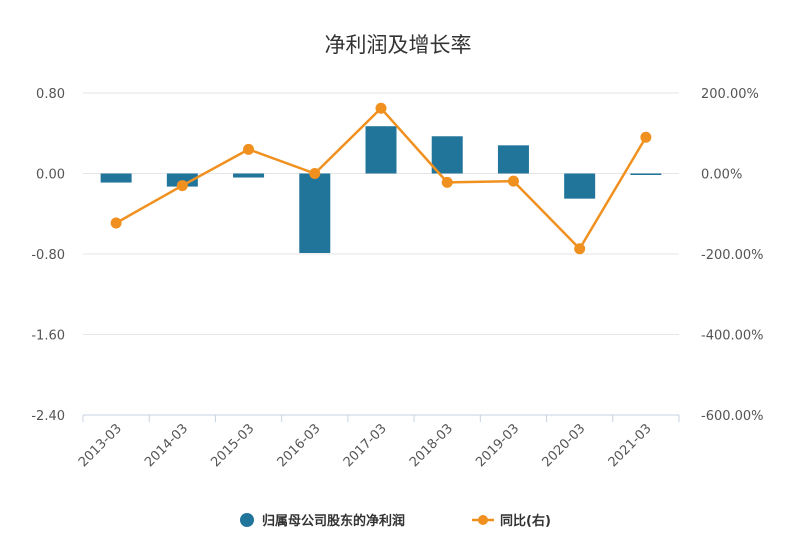  I want to click on x-tick-label: 2016-03, so click(299, 445).